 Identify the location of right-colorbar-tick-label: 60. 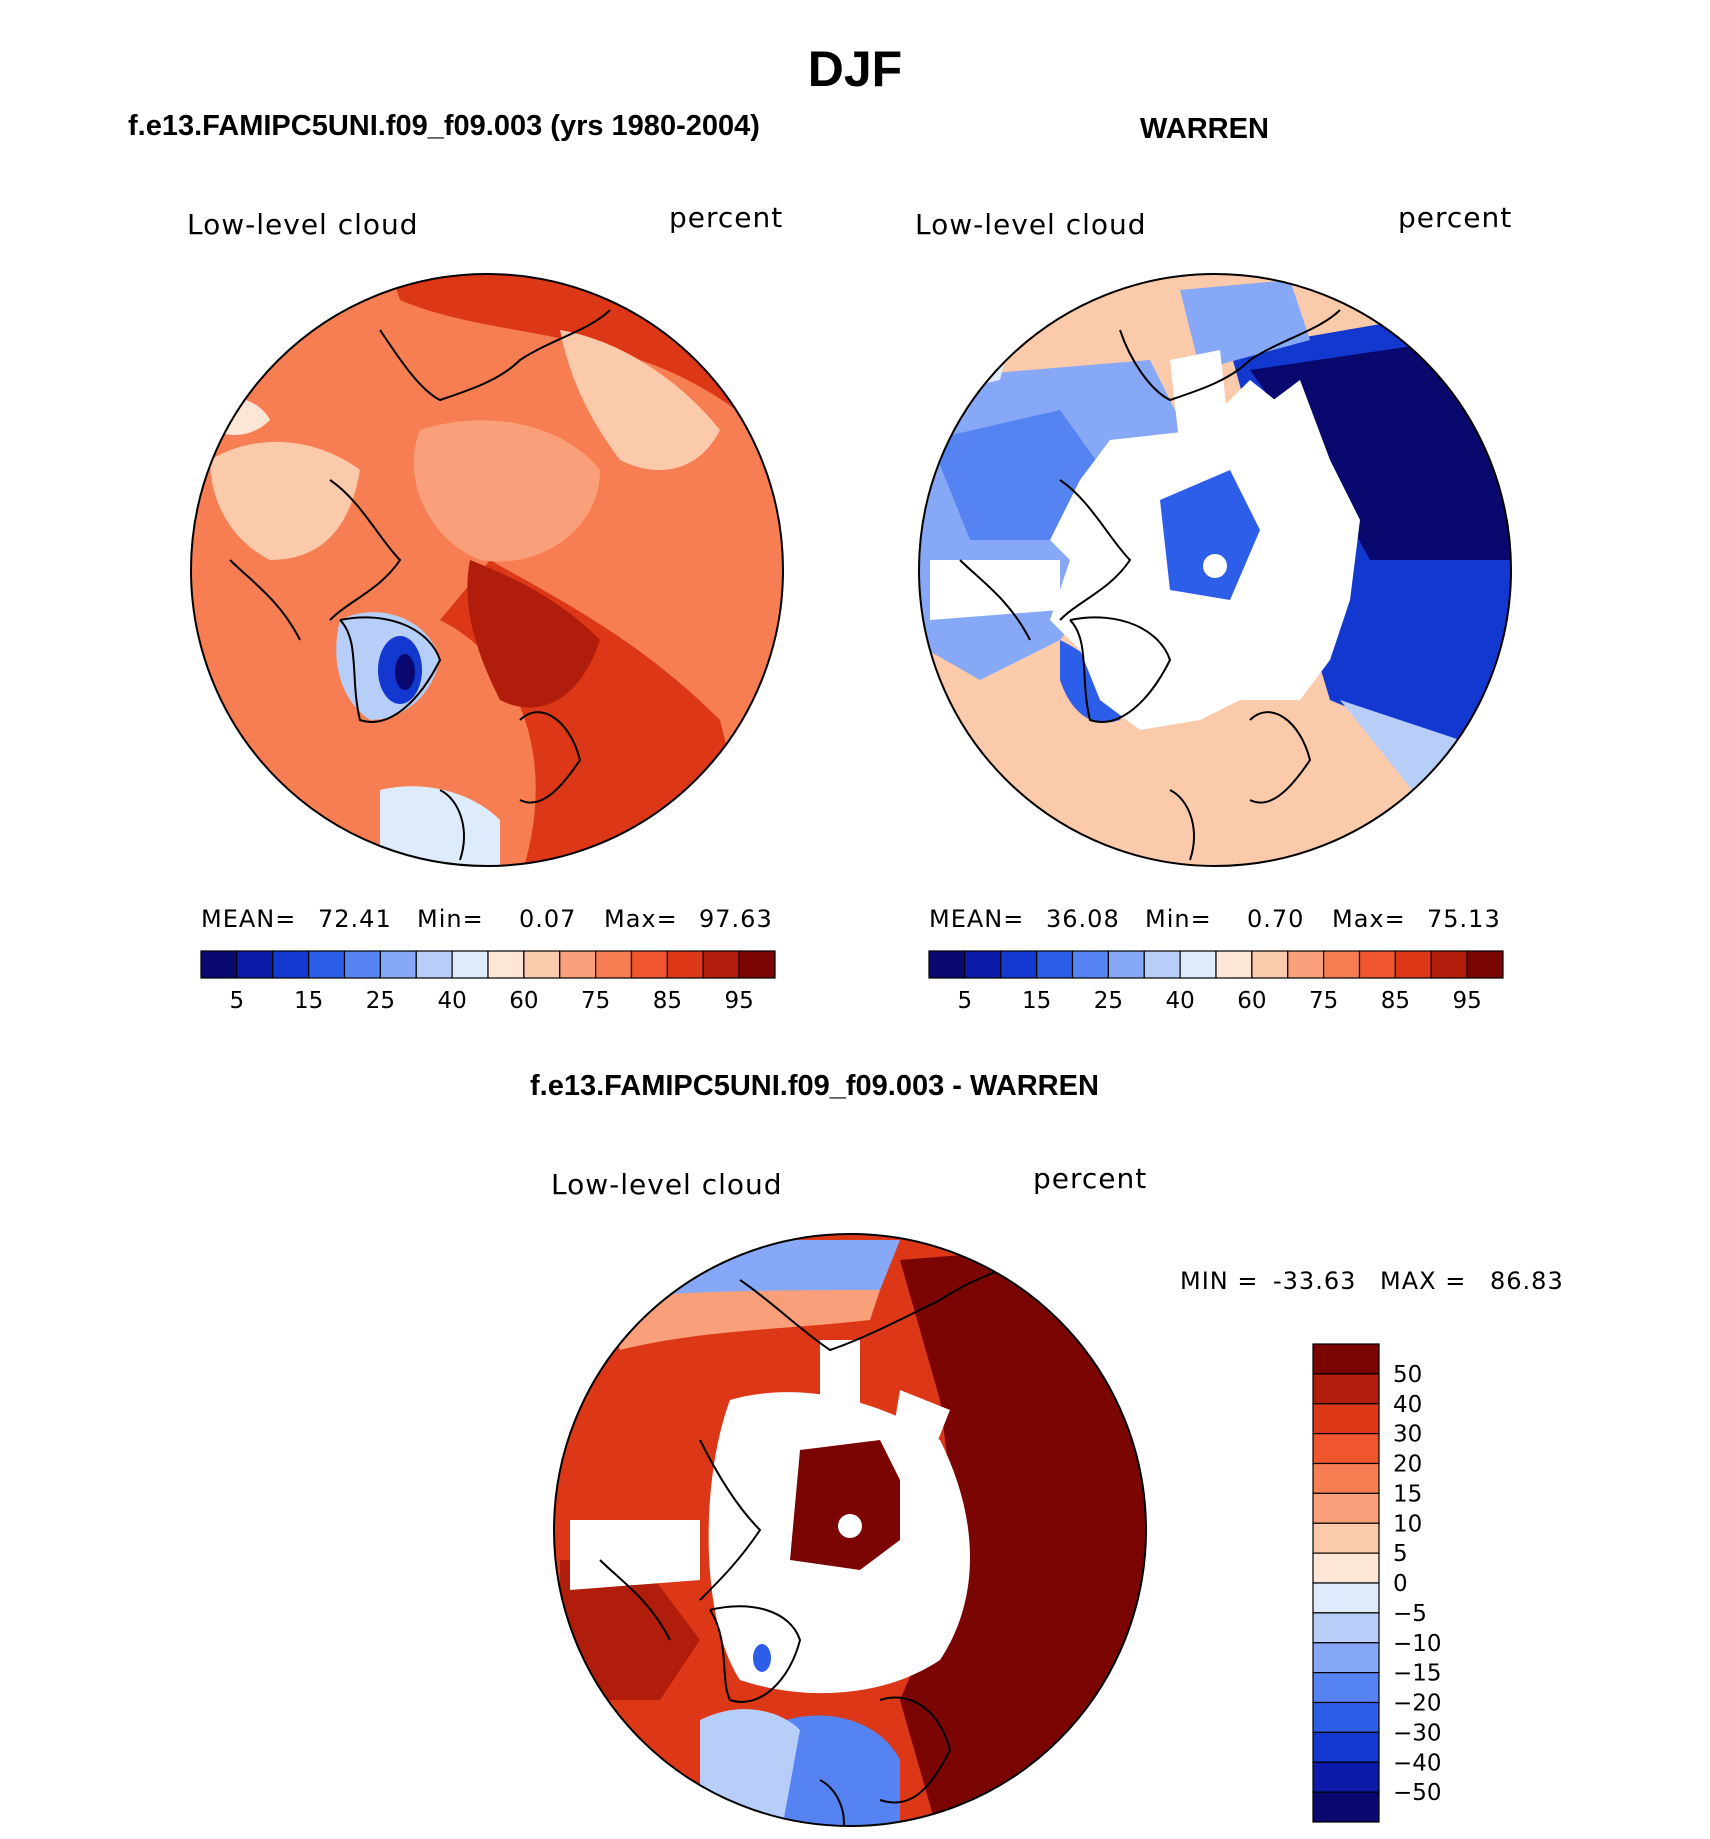
(1251, 1001).